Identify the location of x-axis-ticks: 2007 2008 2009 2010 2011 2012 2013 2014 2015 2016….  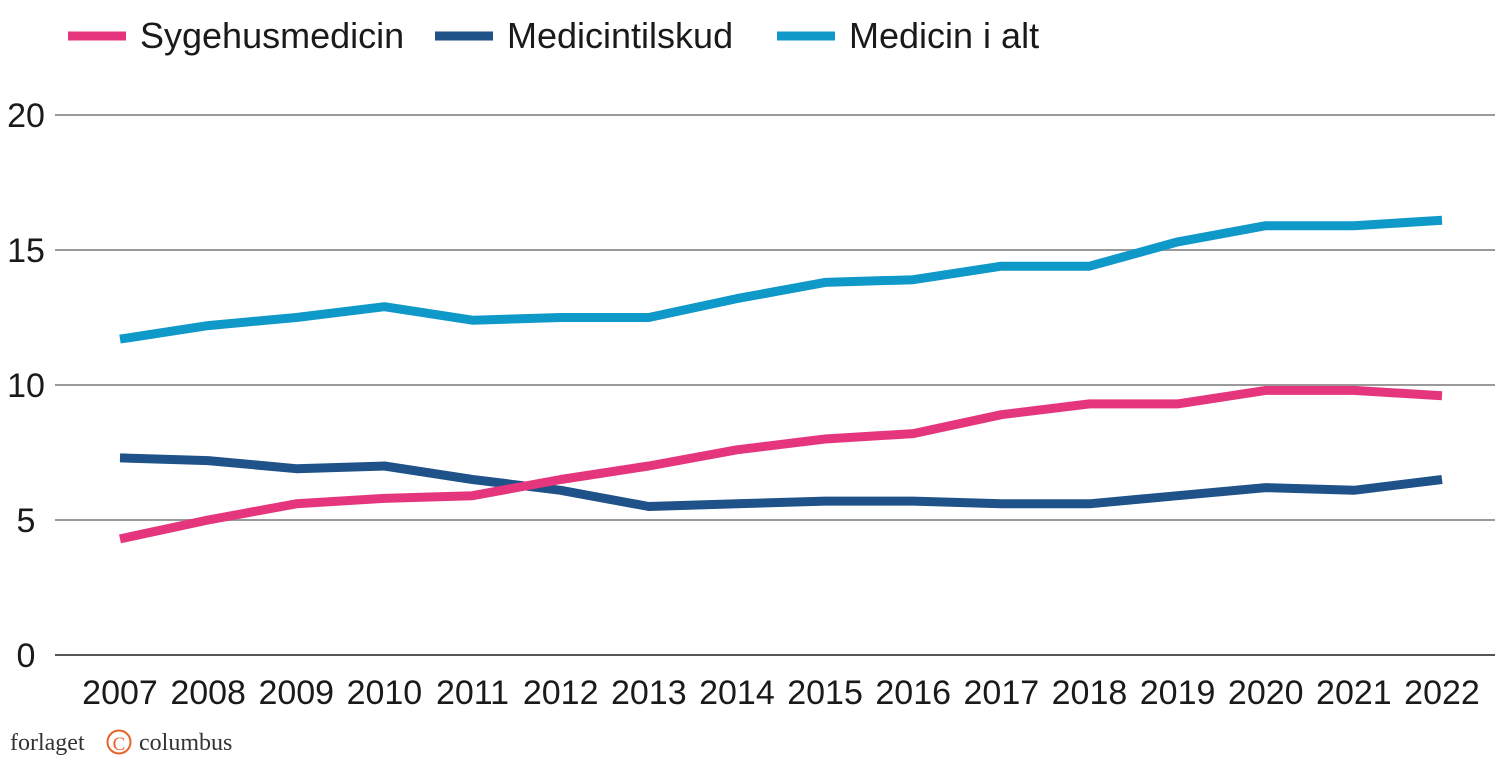
(781, 693).